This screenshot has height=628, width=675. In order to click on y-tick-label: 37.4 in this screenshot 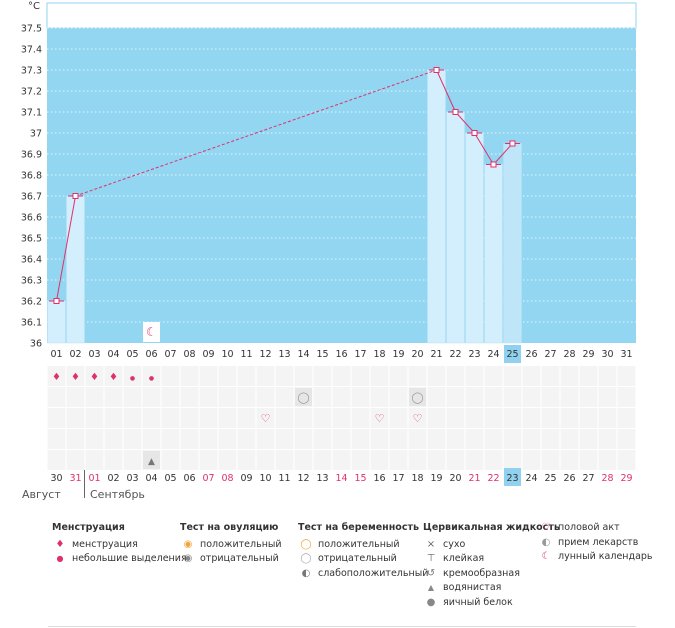, I will do `click(31, 50)`.